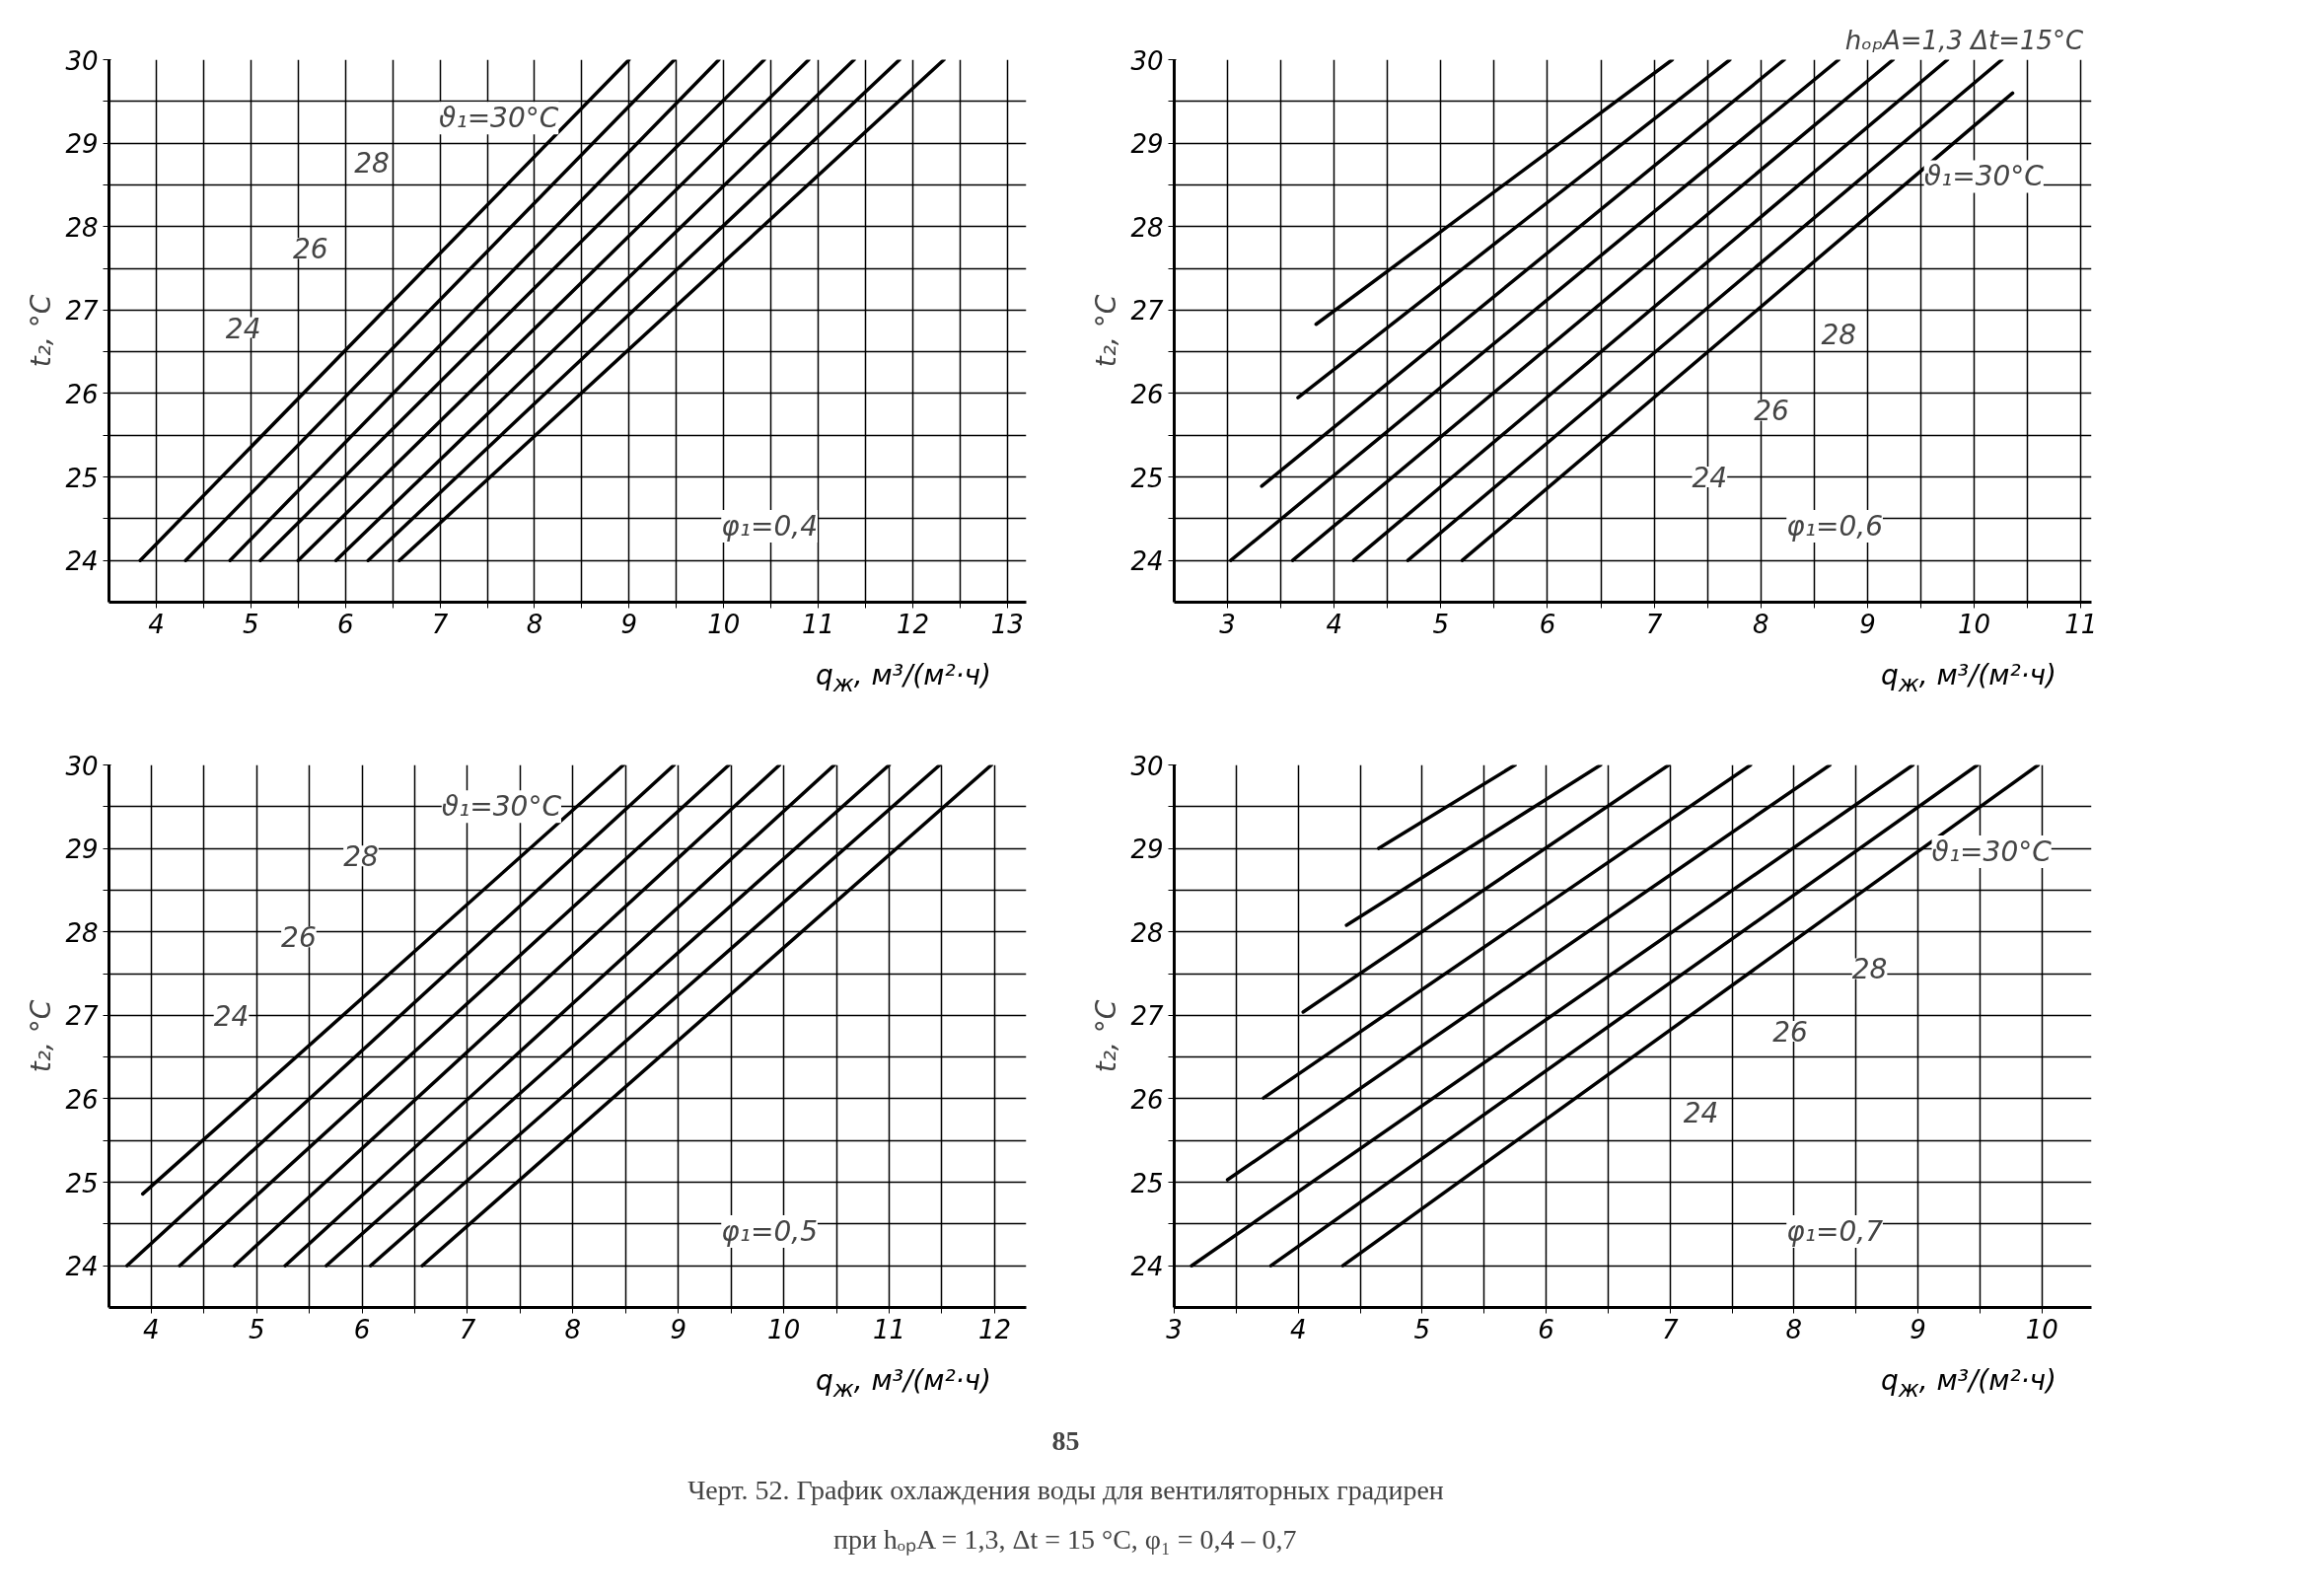  What do you see at coordinates (1835, 526) in the screenshot?
I see `annotation: φ₁=0,6` at bounding box center [1835, 526].